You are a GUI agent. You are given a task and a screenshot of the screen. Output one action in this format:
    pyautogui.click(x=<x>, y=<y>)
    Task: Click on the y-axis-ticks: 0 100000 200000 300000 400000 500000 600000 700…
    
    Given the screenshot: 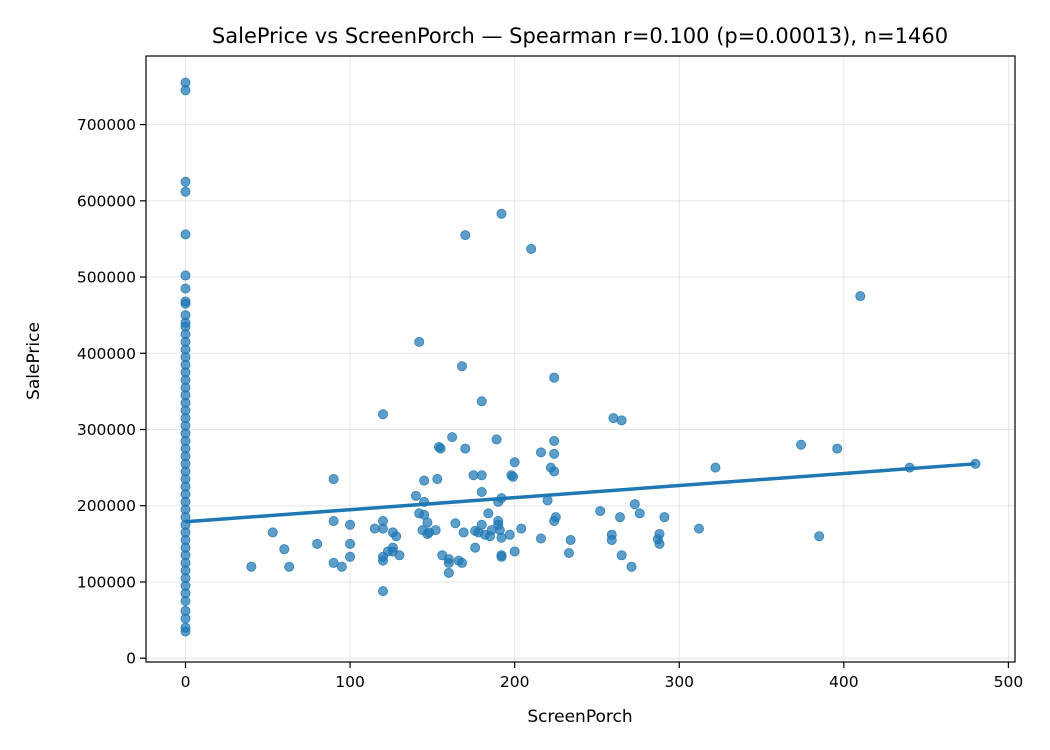 What is the action you would take?
    pyautogui.click(x=111, y=392)
    